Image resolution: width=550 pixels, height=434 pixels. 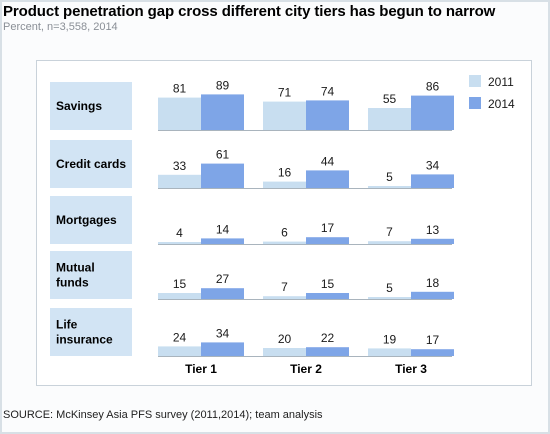 I want to click on legend-swatch-2011, so click(x=475, y=81).